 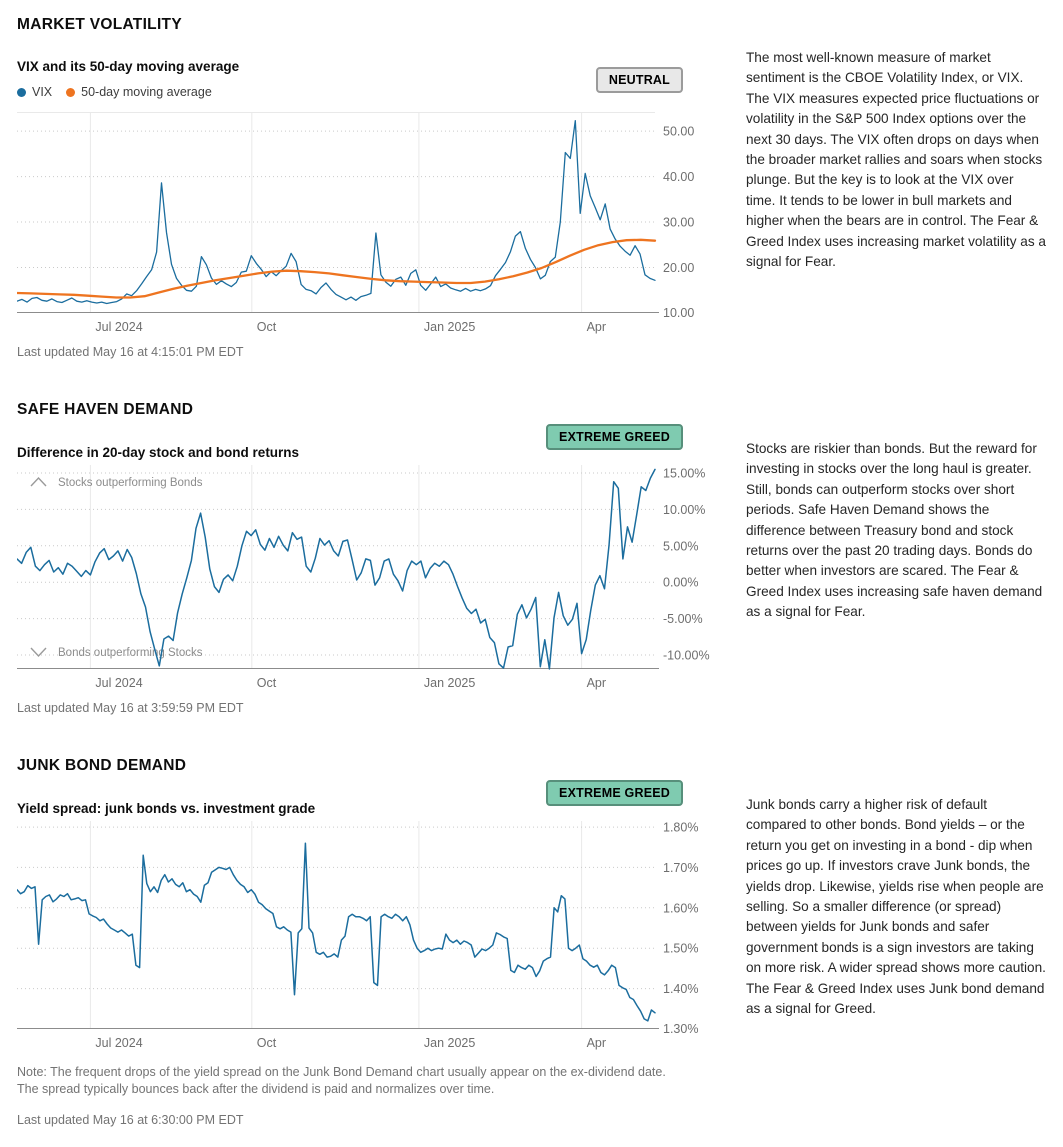 What do you see at coordinates (680, 868) in the screenshot?
I see `svg-text: 1.70%` at bounding box center [680, 868].